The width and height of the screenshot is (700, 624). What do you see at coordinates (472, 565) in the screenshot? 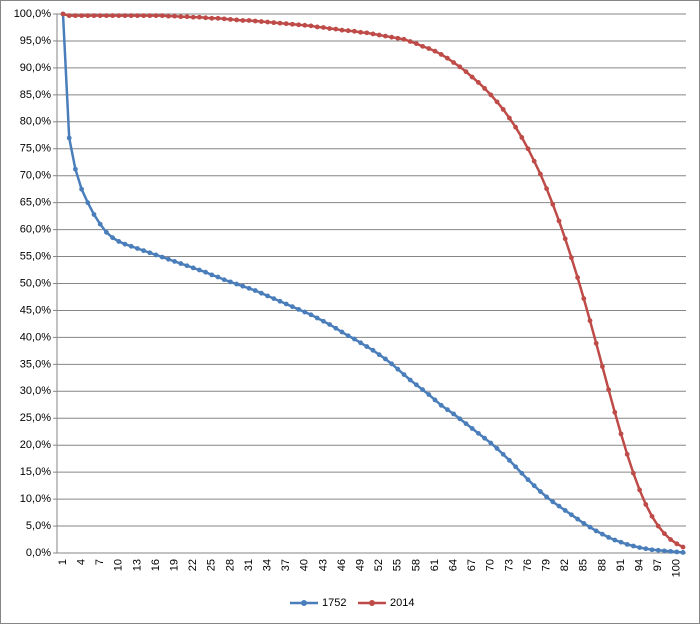
I see `x-tick-label: 67` at bounding box center [472, 565].